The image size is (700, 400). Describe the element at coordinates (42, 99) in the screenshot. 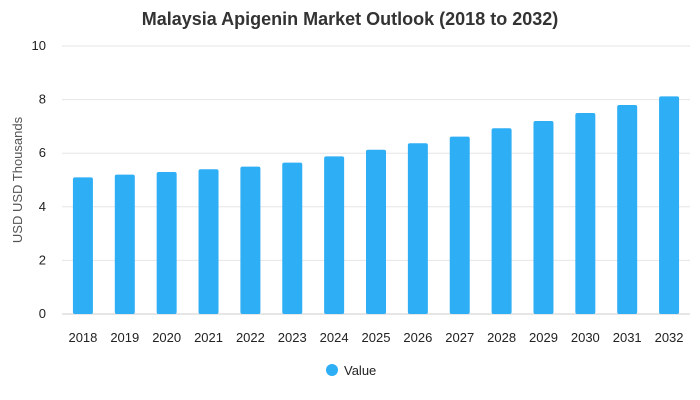

I see `y-tick-label: 8` at that location.